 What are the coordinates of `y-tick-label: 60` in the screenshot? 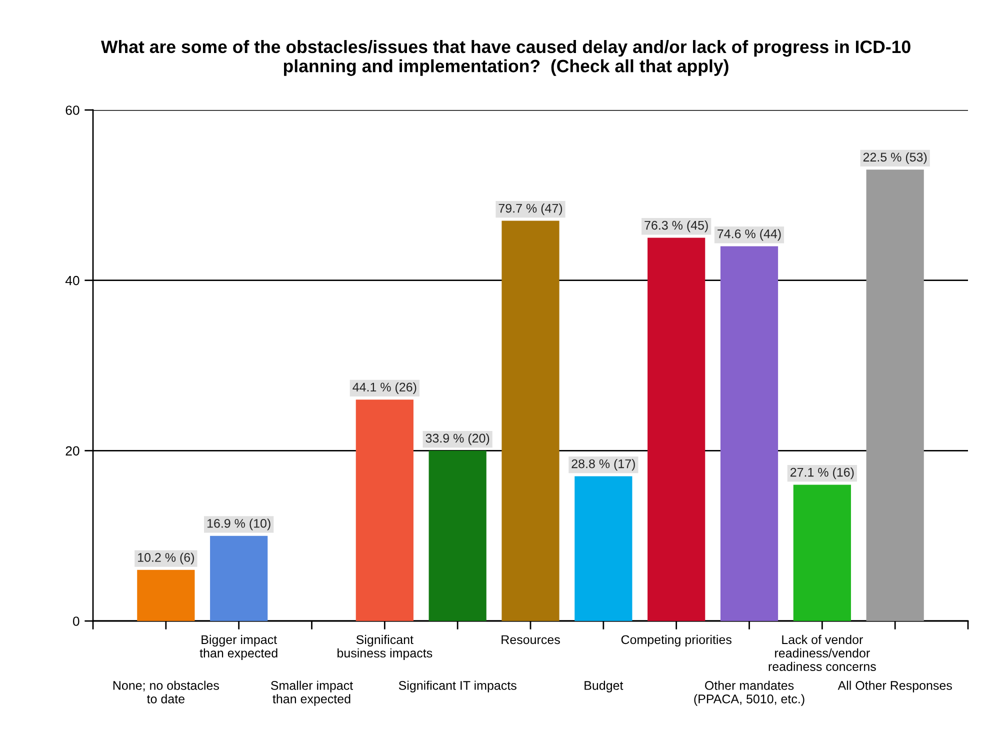 It's located at (73, 110).